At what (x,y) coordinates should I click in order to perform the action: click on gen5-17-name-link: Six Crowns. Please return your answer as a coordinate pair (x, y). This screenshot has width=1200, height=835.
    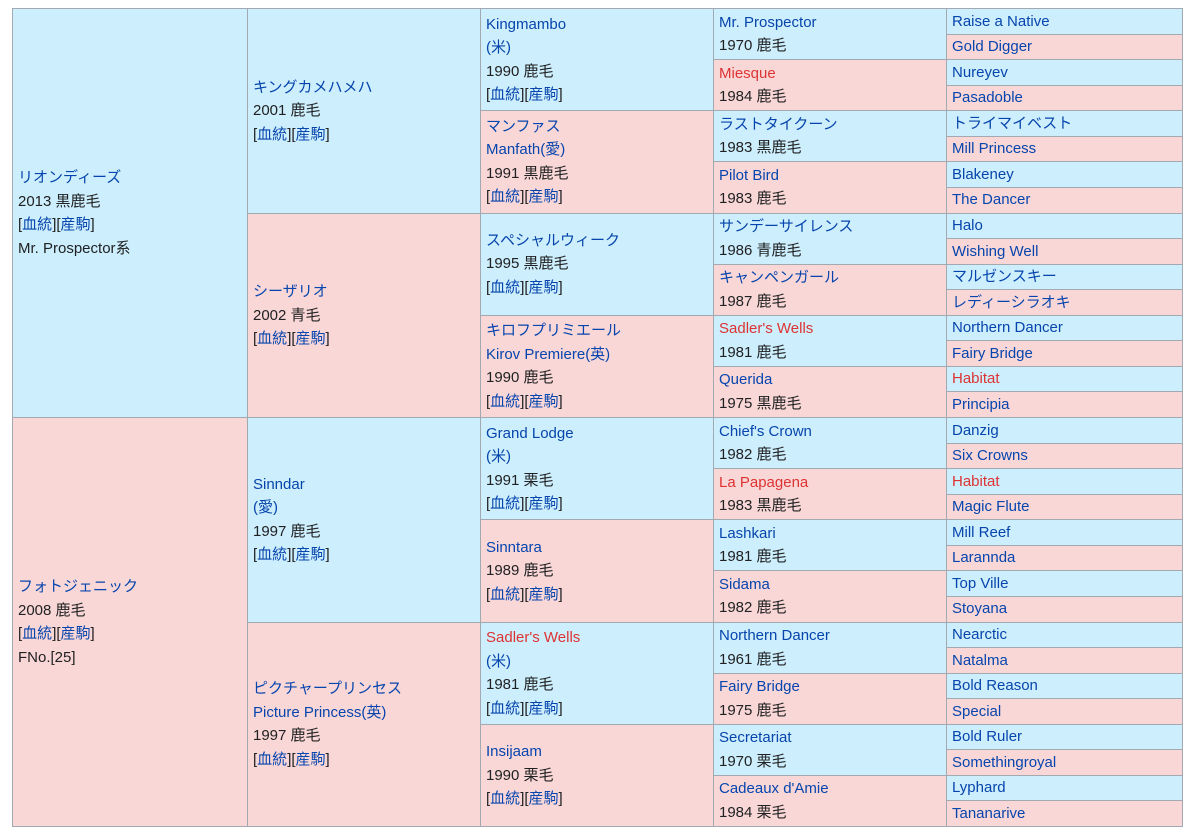
    Looking at the image, I should click on (990, 456).